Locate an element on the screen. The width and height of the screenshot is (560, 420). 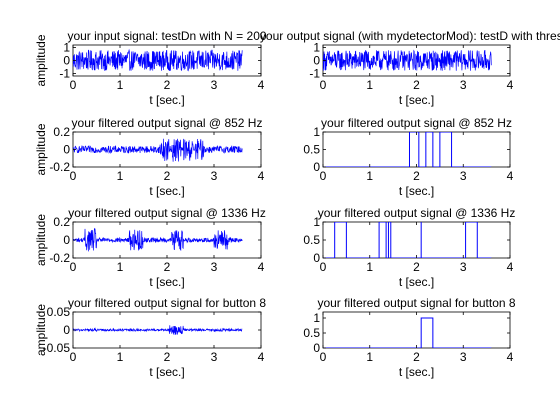
signal-line-ax21 is located at coordinates (158, 150).